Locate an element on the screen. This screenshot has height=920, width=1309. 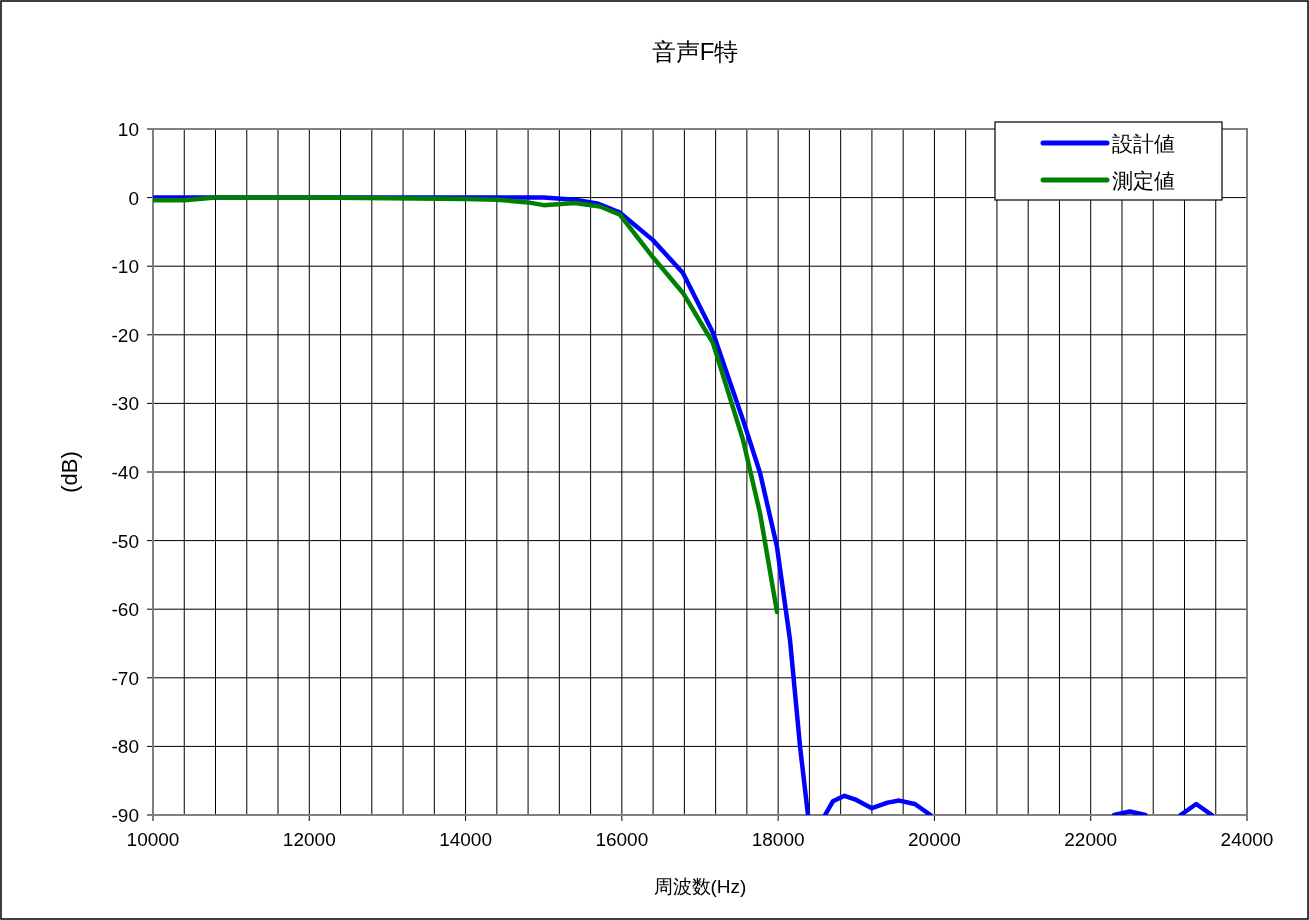
x-tick-label: 18000 is located at coordinates (778, 839).